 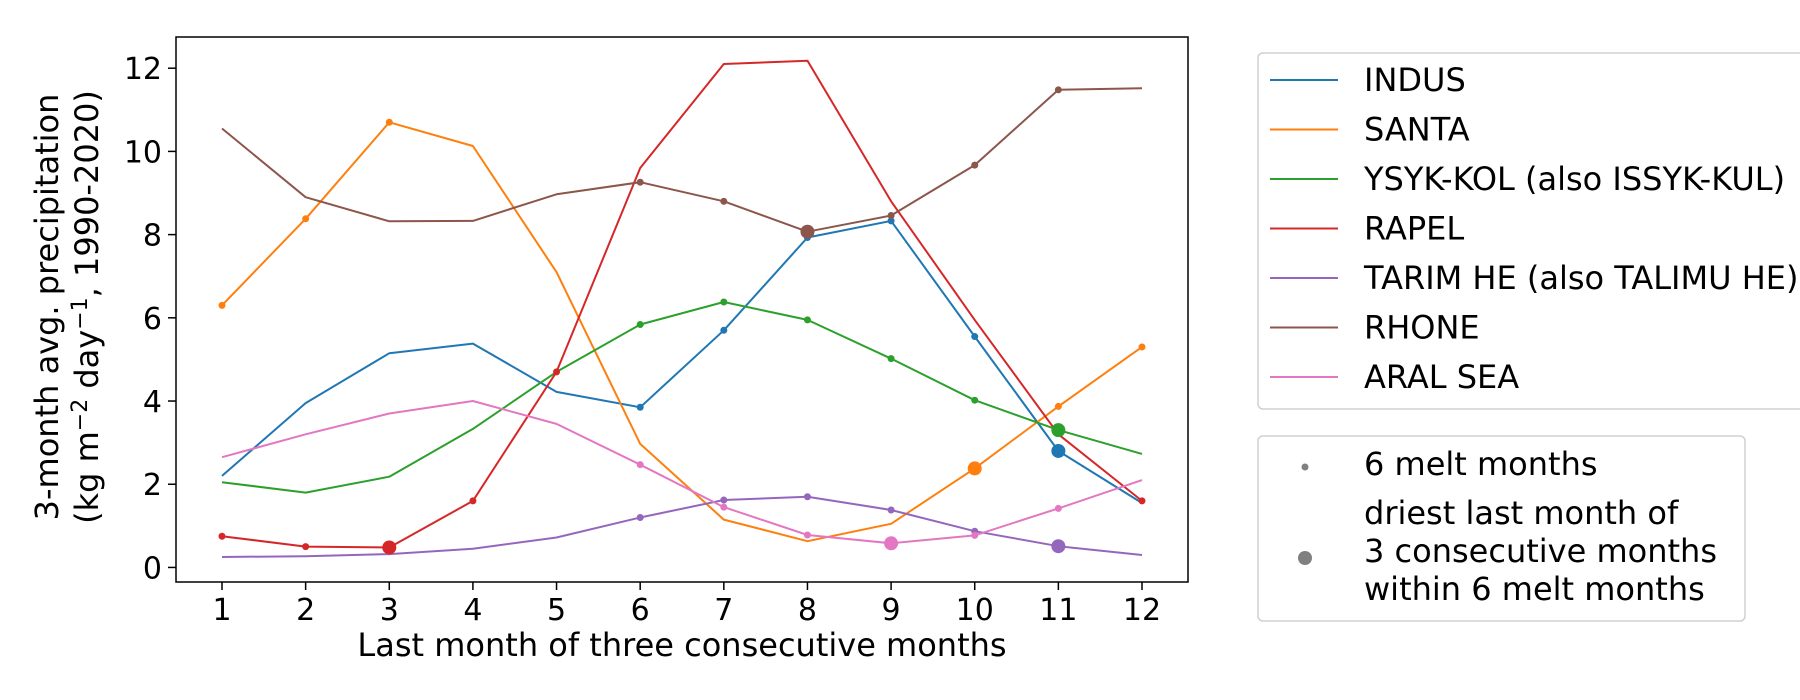 I want to click on legend-label: SANTA, so click(x=1417, y=130).